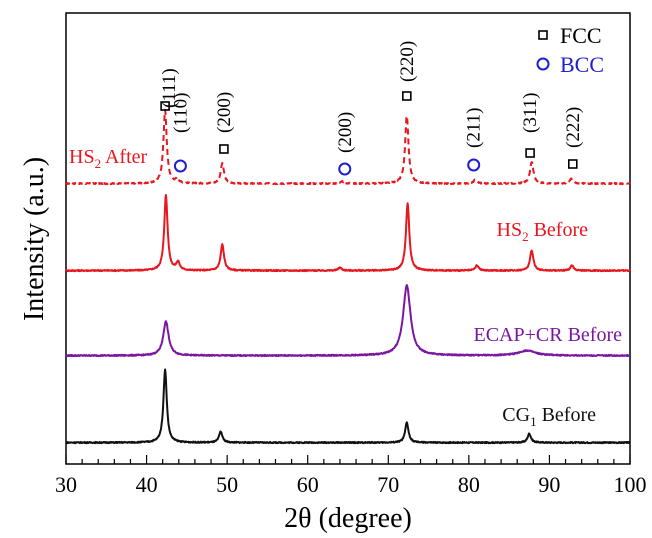 This screenshot has width=652, height=538. What do you see at coordinates (227, 484) in the screenshot?
I see `x-tick-label: 50` at bounding box center [227, 484].